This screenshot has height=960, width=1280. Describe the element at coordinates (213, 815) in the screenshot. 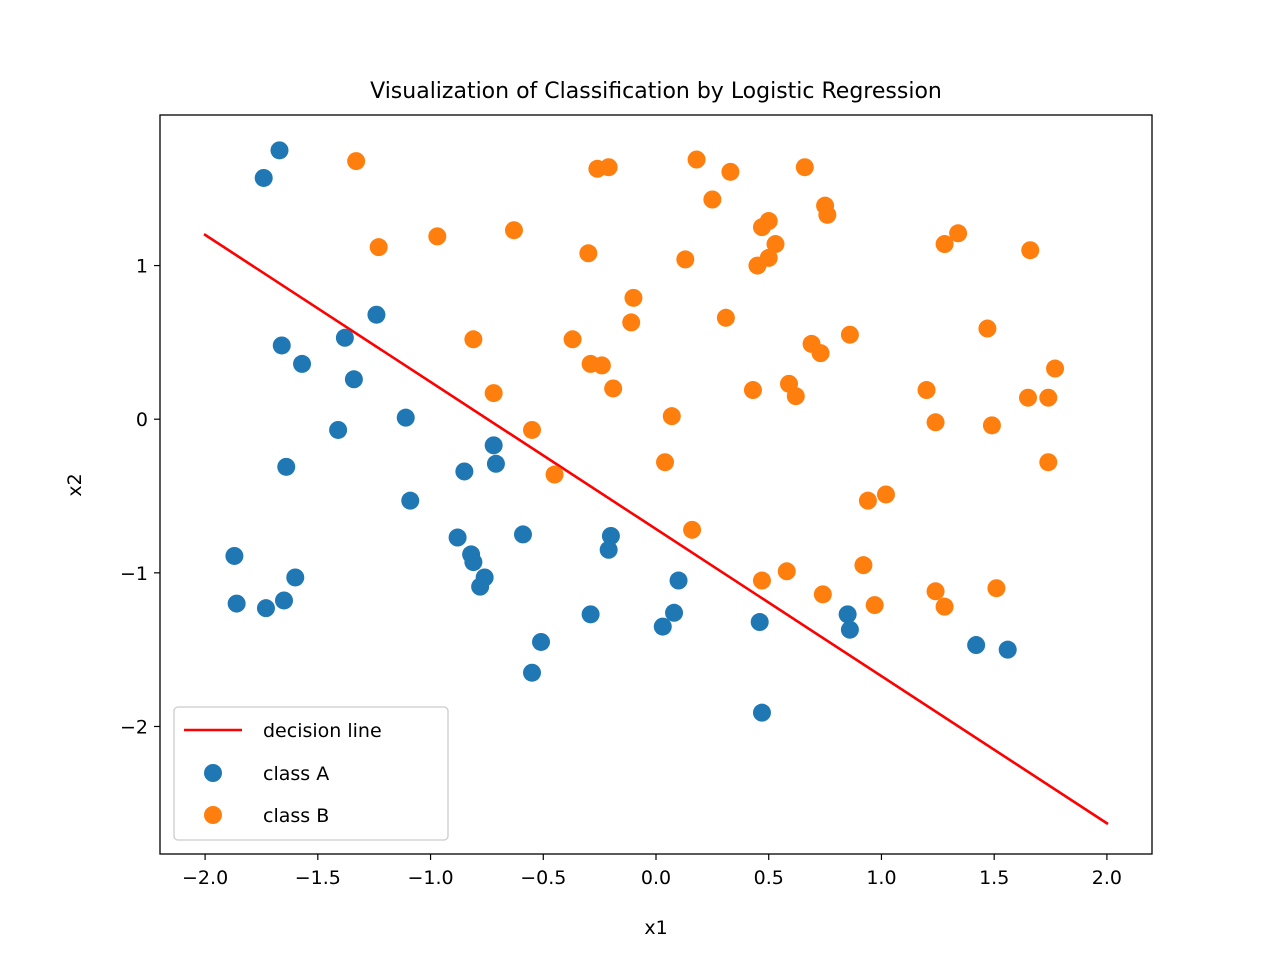

I see `legend-swatch-class-b` at that location.